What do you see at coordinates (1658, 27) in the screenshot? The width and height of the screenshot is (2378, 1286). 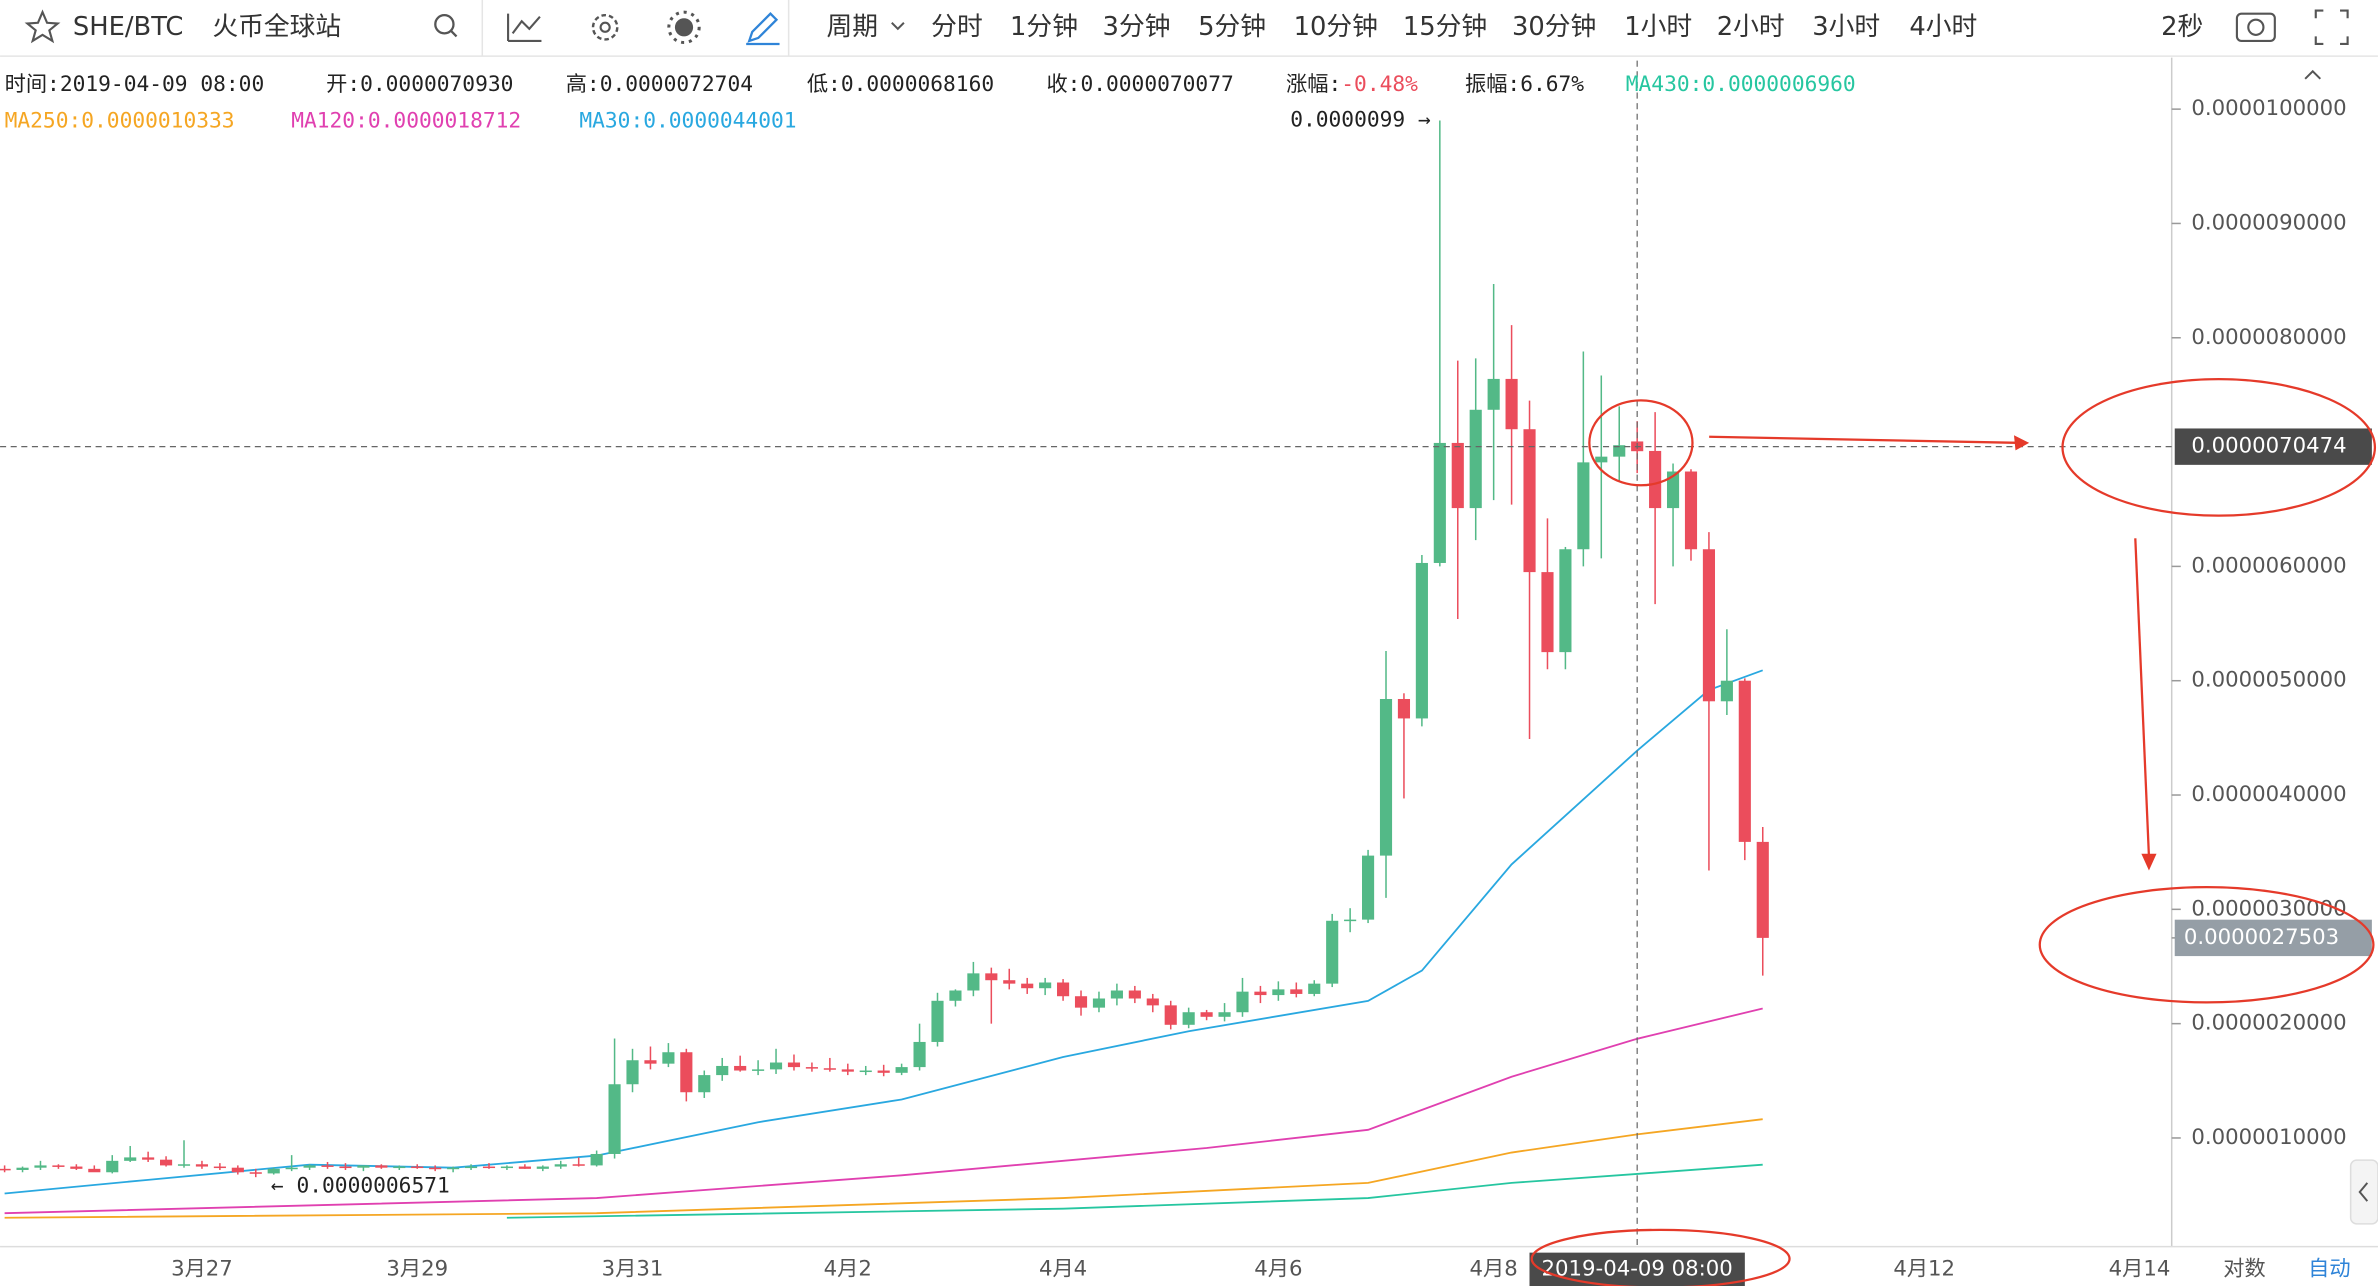 I see `interval-button: 1小时` at bounding box center [1658, 27].